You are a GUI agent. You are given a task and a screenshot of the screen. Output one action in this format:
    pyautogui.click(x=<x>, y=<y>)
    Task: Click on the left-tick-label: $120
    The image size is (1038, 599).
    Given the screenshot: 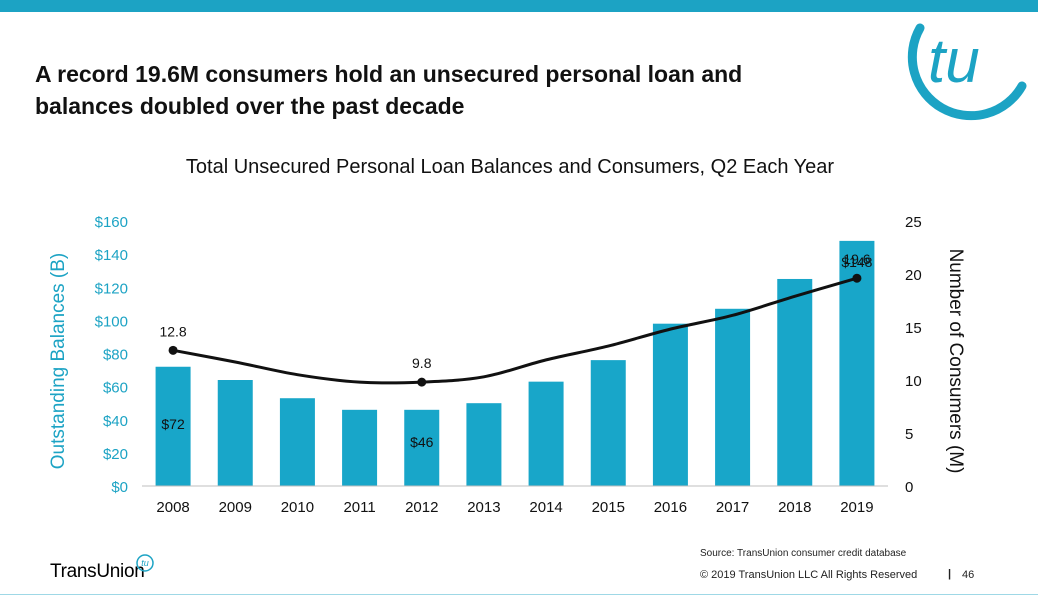 What is the action you would take?
    pyautogui.click(x=111, y=288)
    